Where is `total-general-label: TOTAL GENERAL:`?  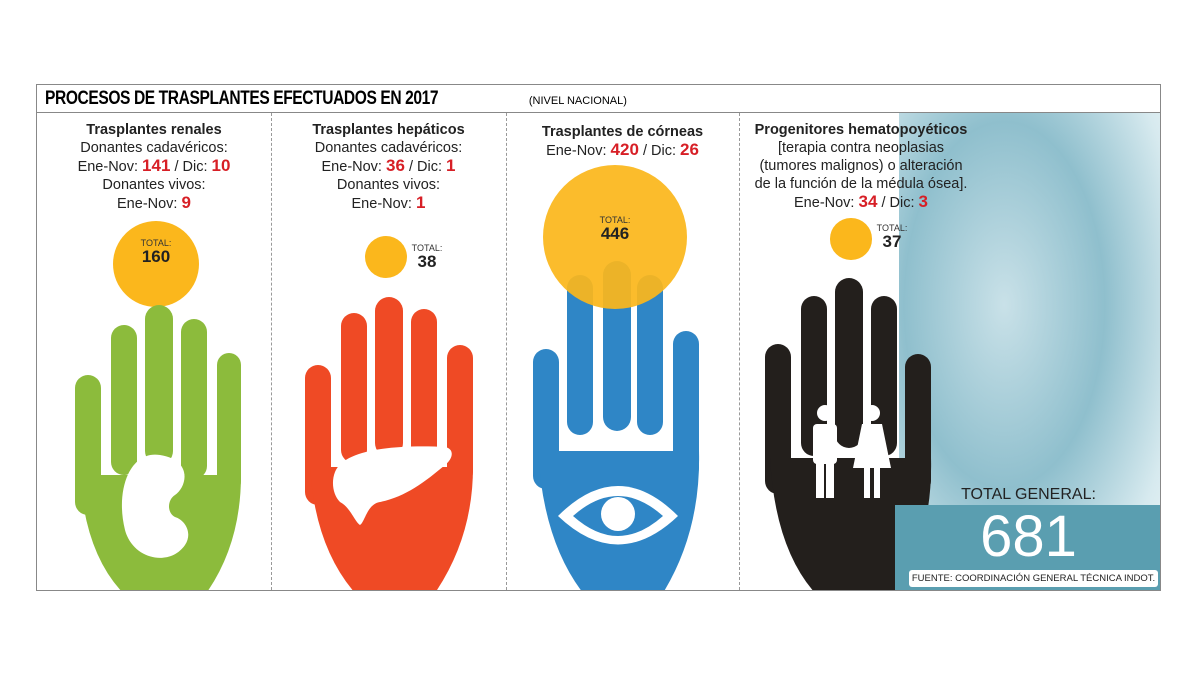 total-general-label: TOTAL GENERAL: is located at coordinates (1028, 494).